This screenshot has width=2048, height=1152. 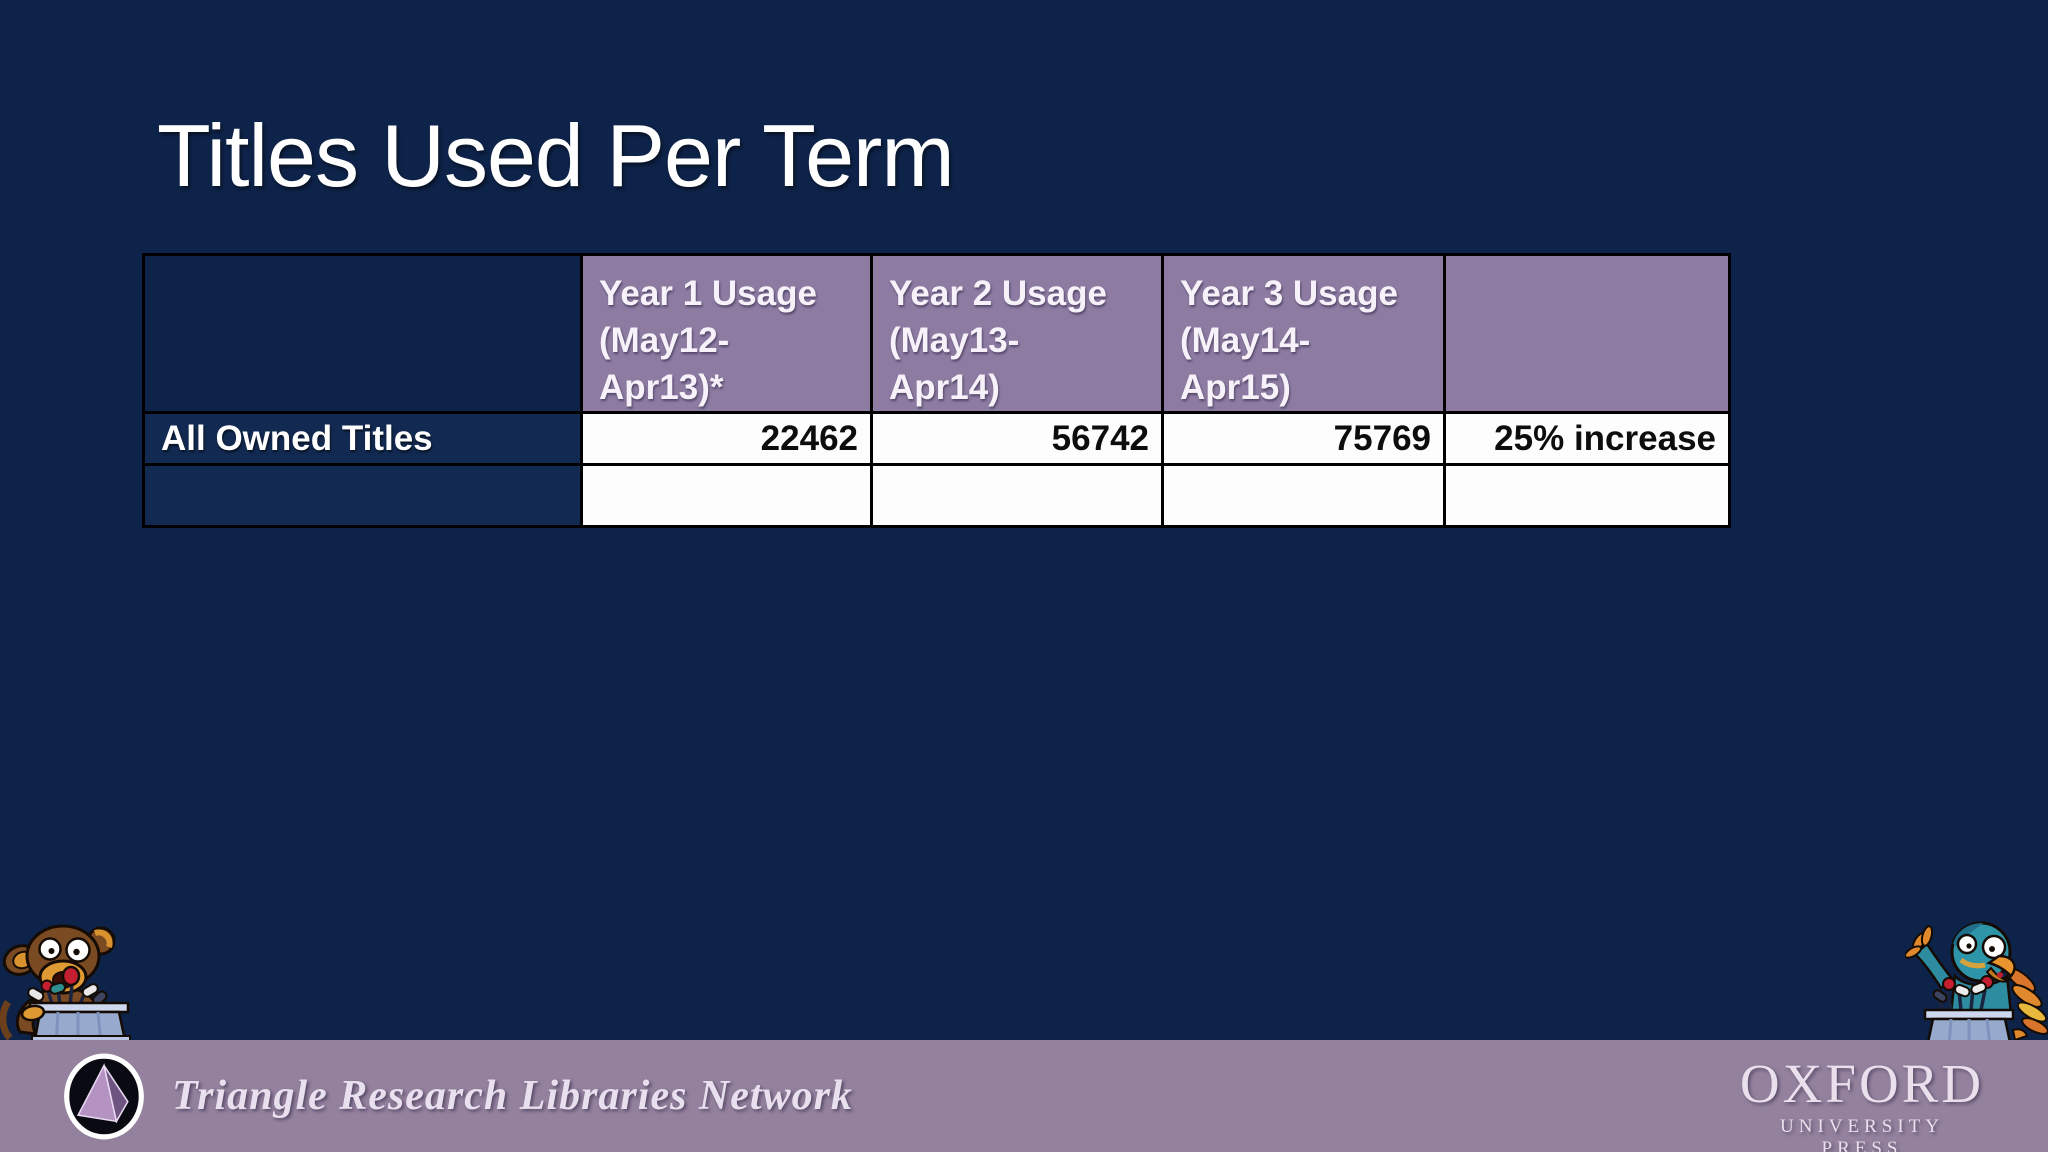 I want to click on cell-year3-value: 75769, so click(x=1303, y=438).